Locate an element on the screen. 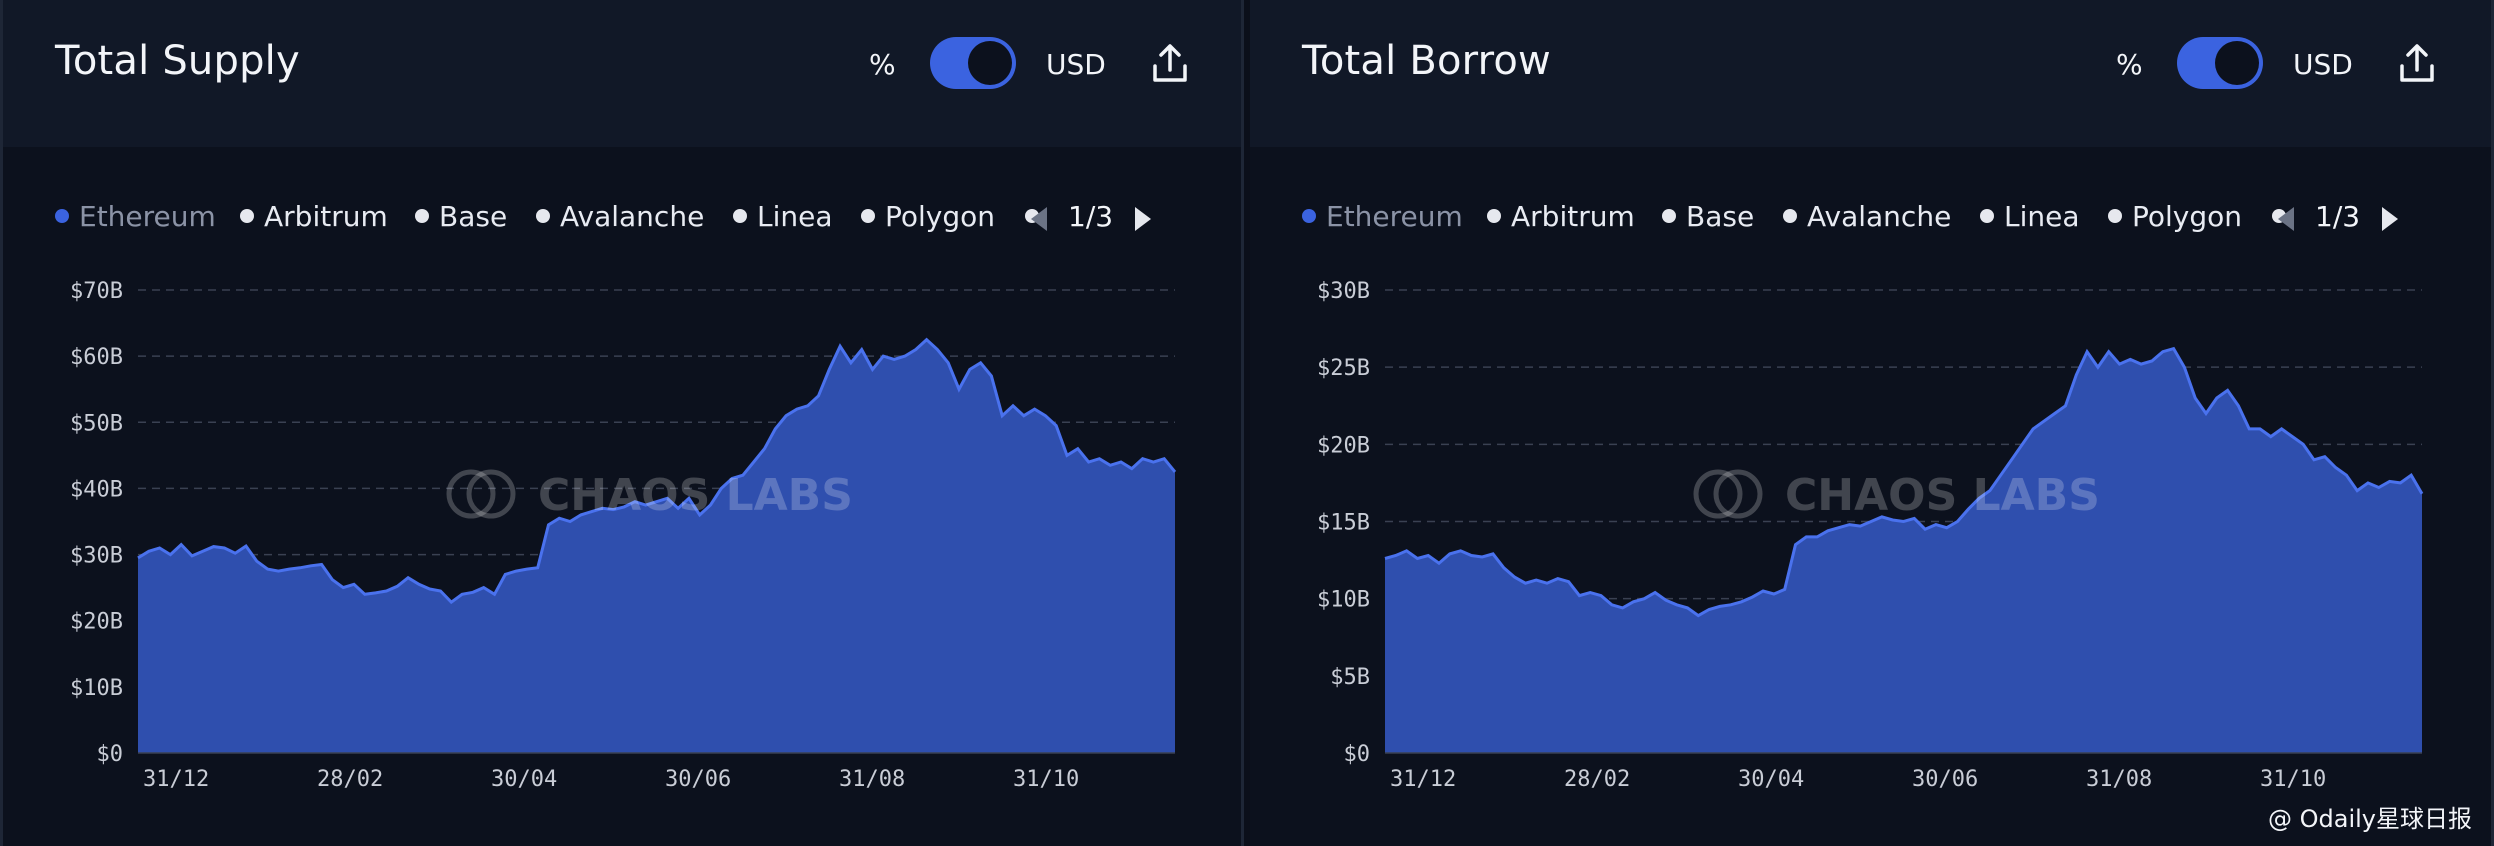  y-tick-label: $25B is located at coordinates (1343, 368).